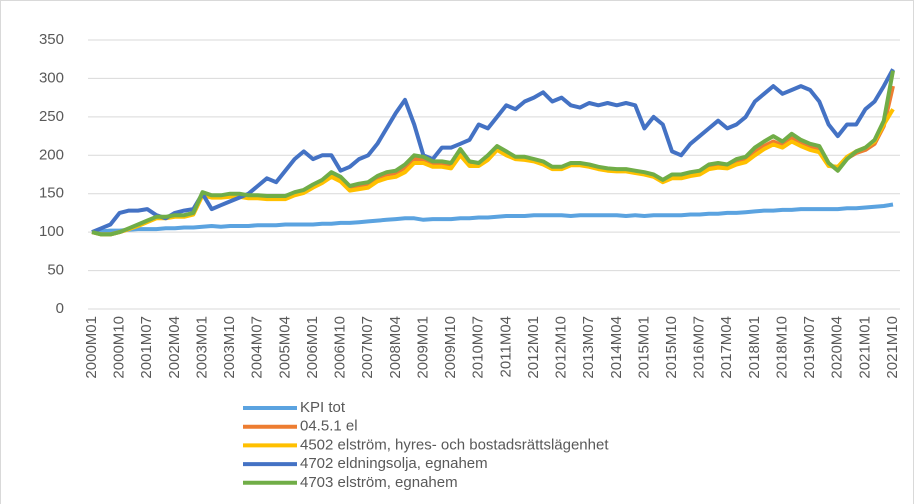 Image resolution: width=914 pixels, height=504 pixels. What do you see at coordinates (395, 347) in the screenshot?
I see `x-tick-label: 2008M04` at bounding box center [395, 347].